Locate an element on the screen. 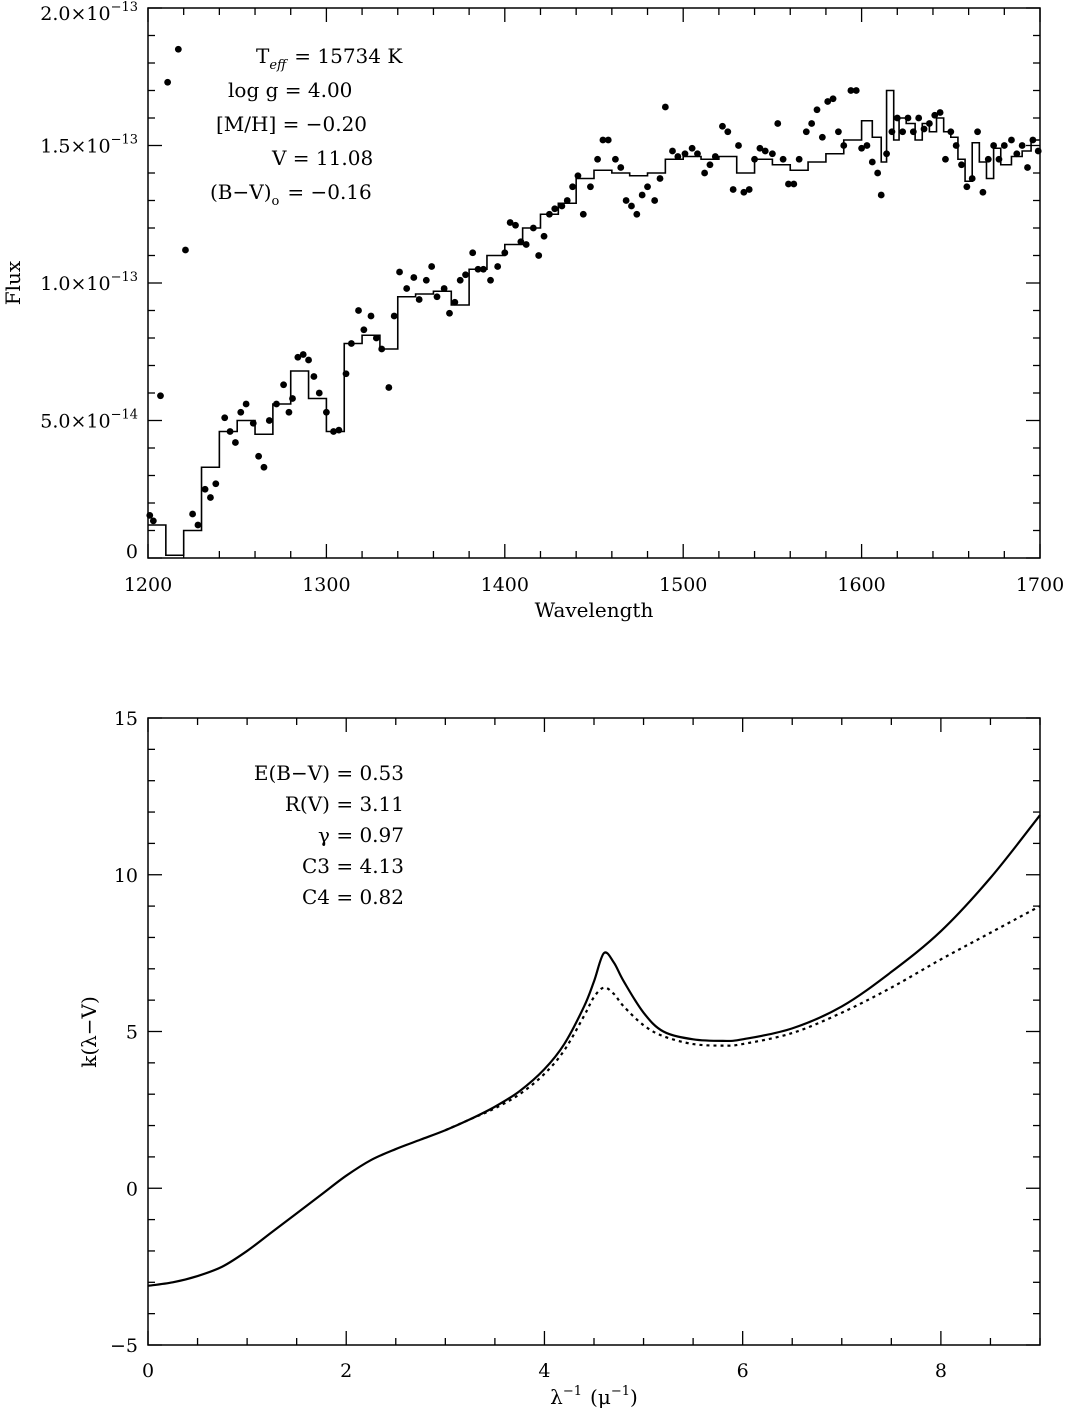 This screenshot has width=1069, height=1412. x-label-sup1: −1 is located at coordinates (572, 1391).